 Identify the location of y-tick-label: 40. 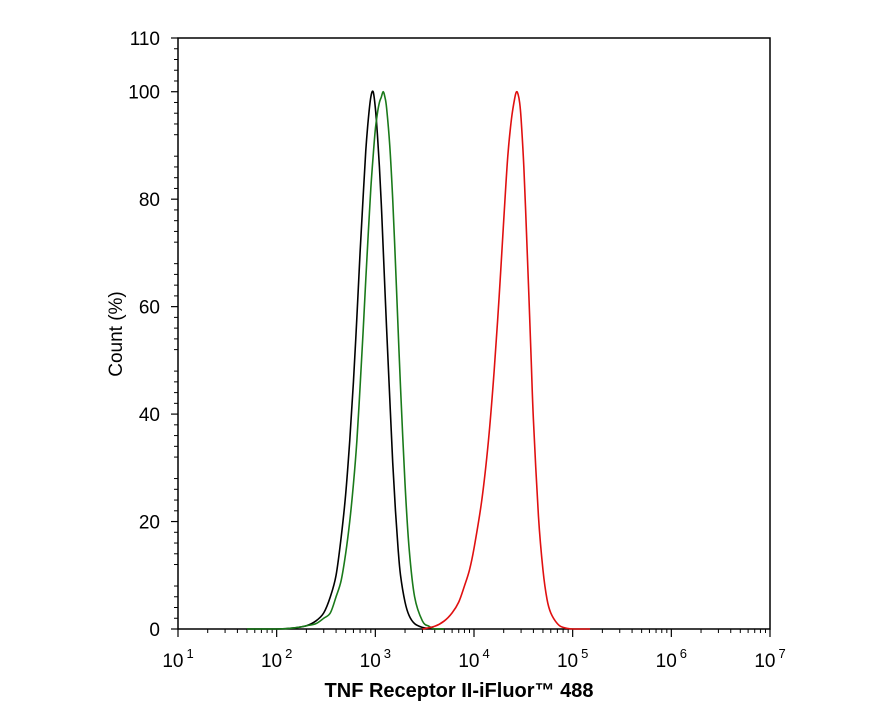
(149, 415).